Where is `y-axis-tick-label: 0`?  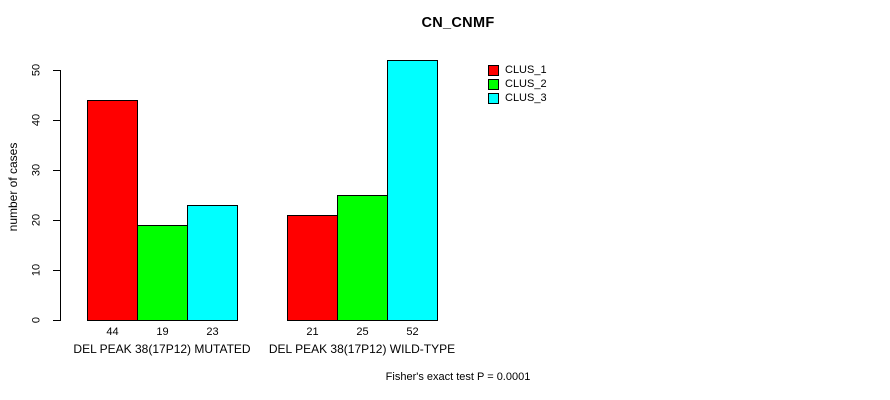 y-axis-tick-label: 0 is located at coordinates (36, 320).